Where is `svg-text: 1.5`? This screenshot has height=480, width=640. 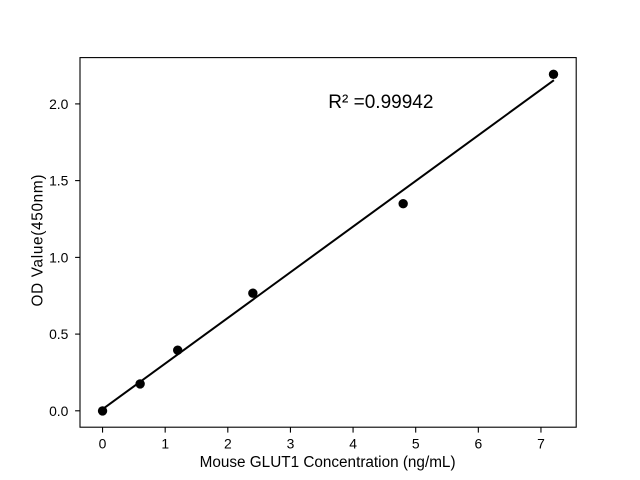 svg-text: 1.5 is located at coordinates (59, 181).